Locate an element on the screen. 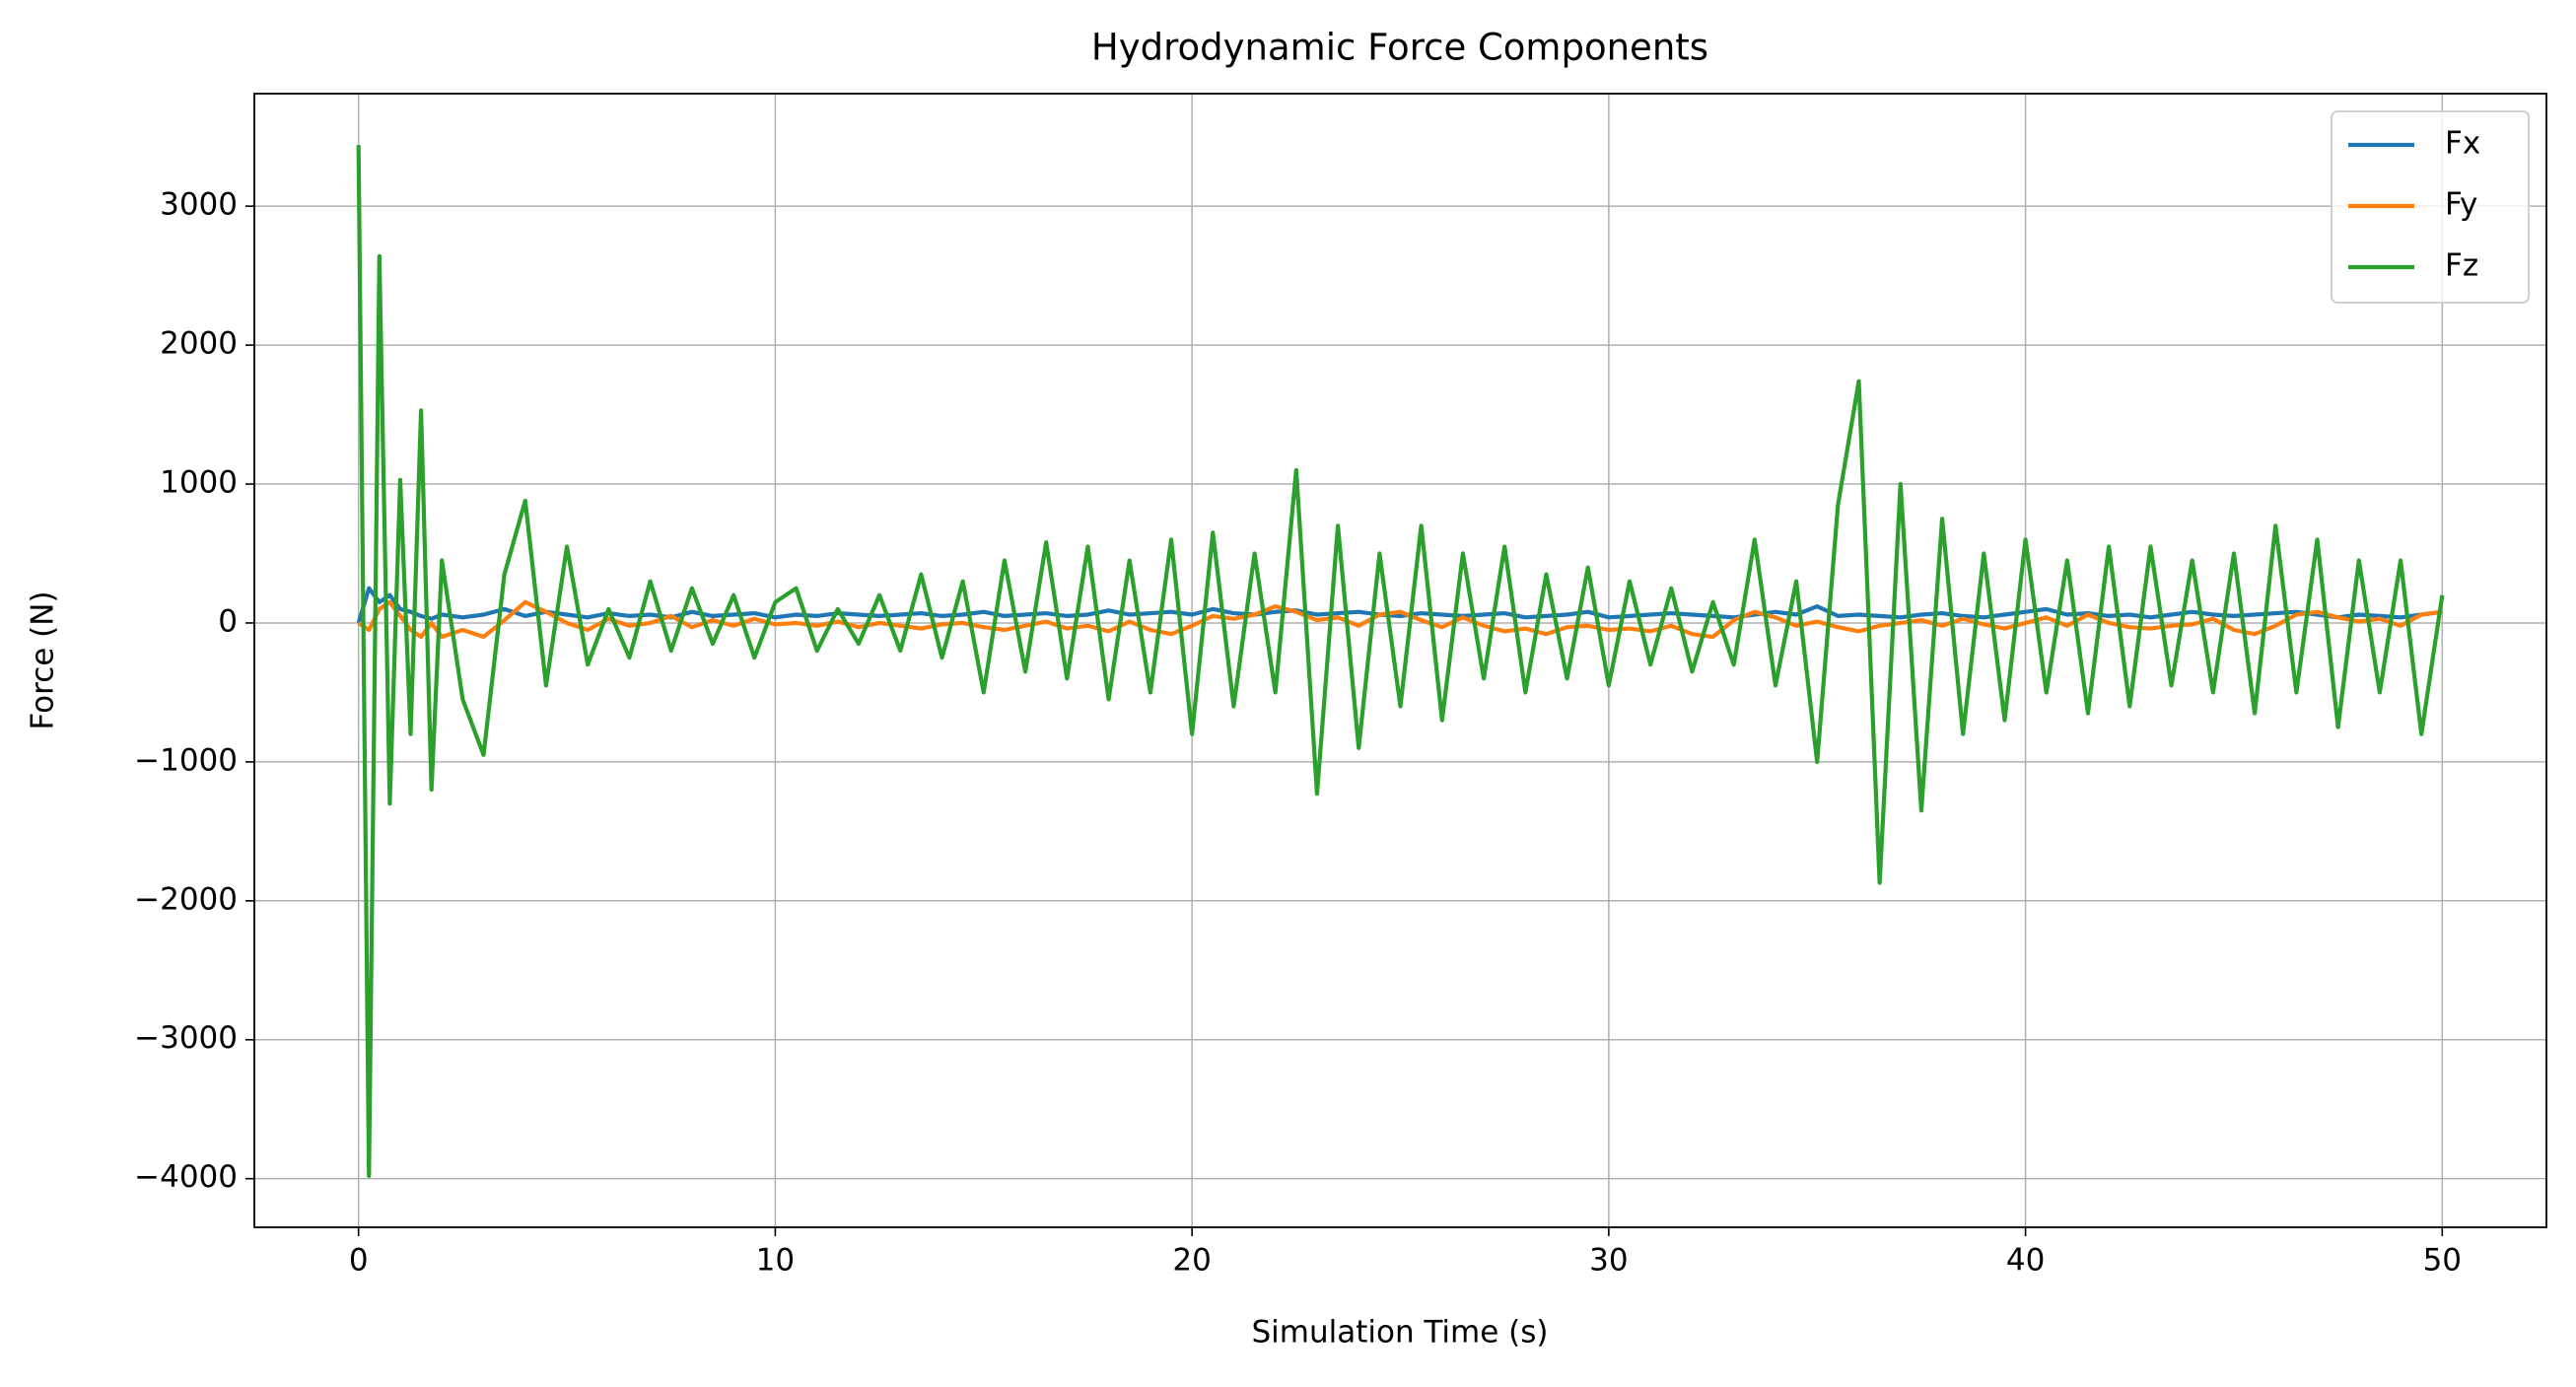 Image resolution: width=2576 pixels, height=1387 pixels. legend-label: Fy is located at coordinates (2461, 205).